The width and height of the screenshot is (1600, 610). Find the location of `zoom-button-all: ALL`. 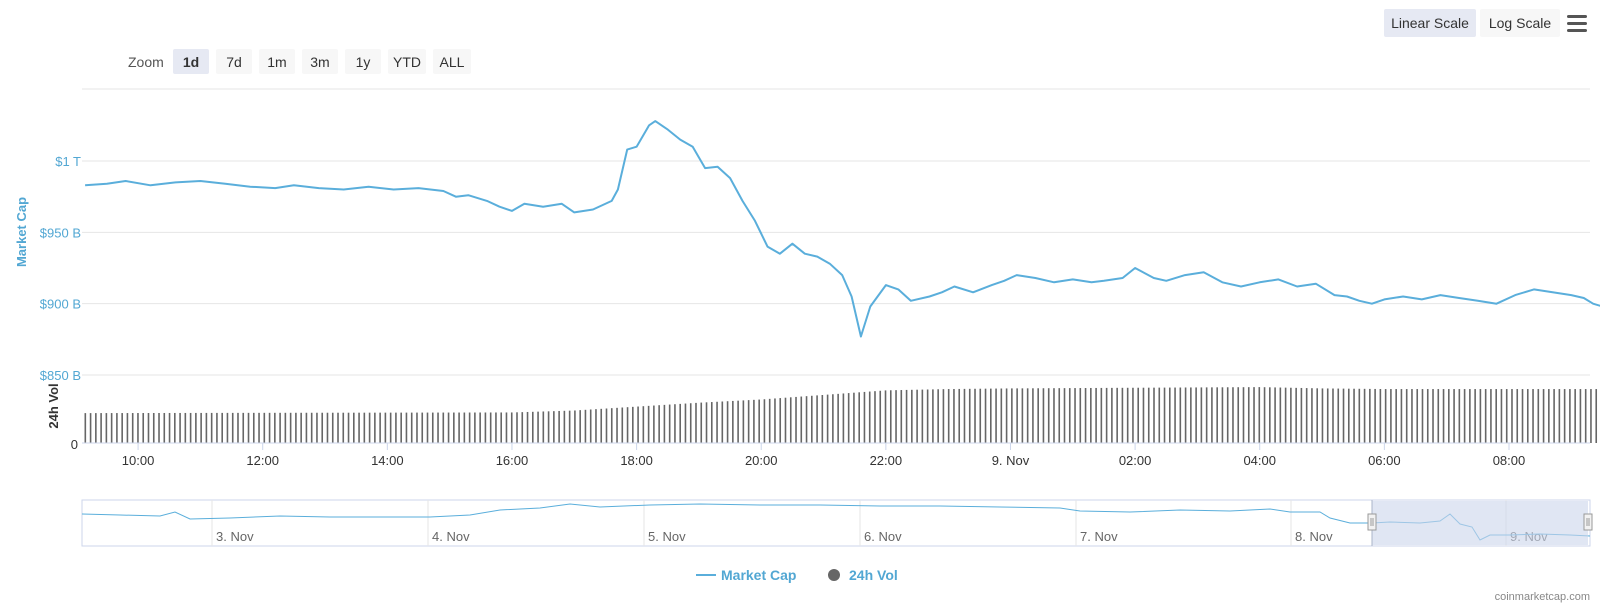

zoom-button-all: ALL is located at coordinates (452, 61).